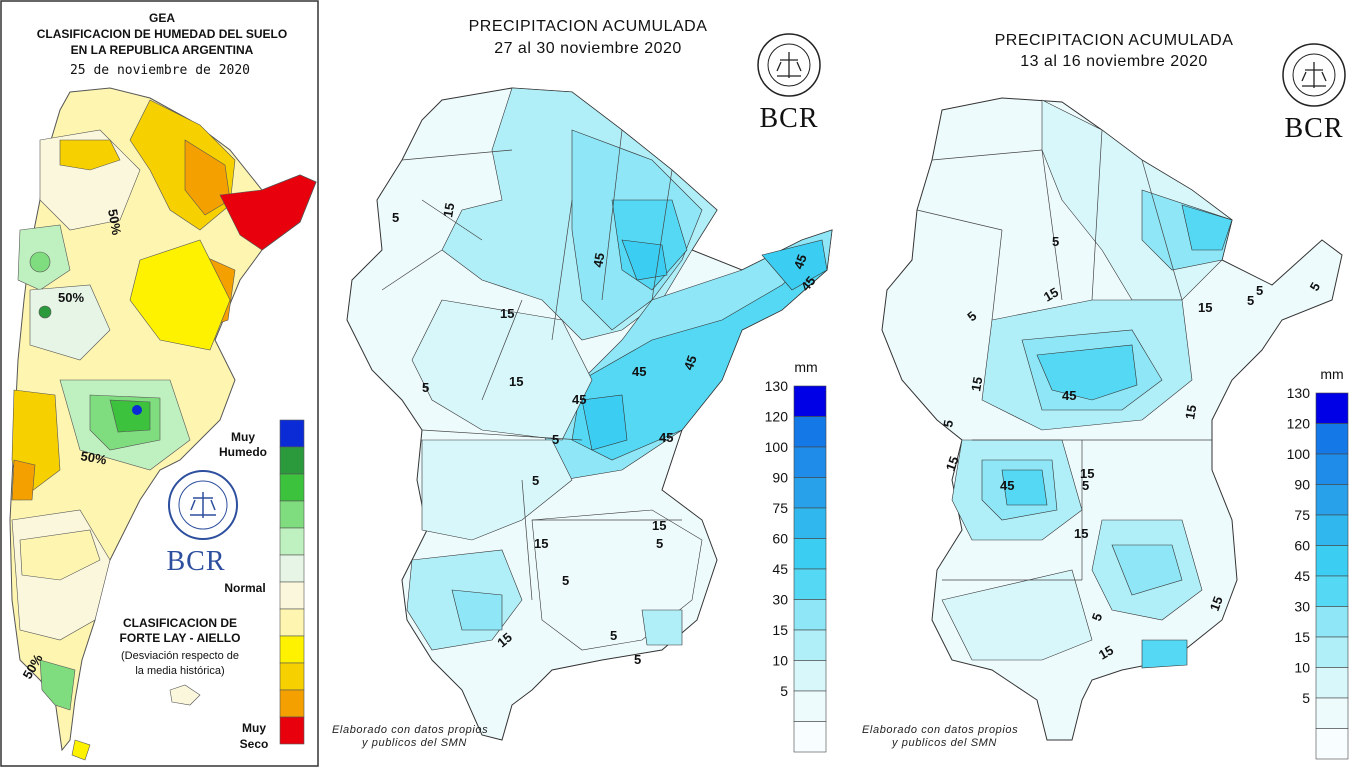 This screenshot has height=769, width=1364. I want to click on scale-unit-2: mm, so click(1331, 374).